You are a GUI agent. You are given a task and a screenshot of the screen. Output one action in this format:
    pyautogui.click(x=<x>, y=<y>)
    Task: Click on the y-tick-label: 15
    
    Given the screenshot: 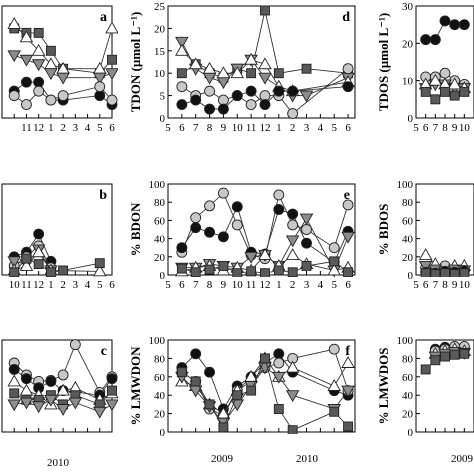 What is the action you would take?
    pyautogui.click(x=160, y=52)
    